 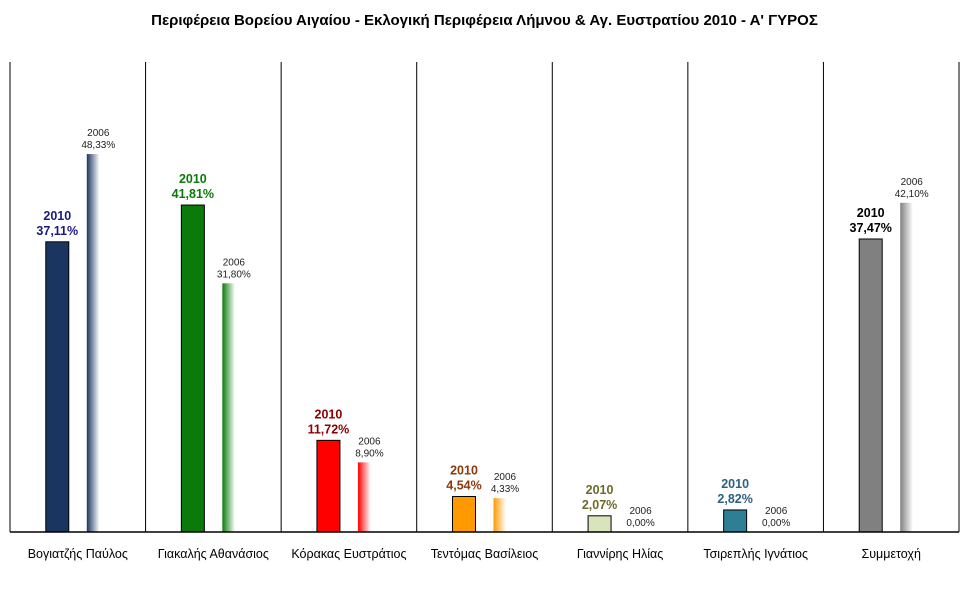 I want to click on category-label: Συμμετοχή, so click(x=890, y=554).